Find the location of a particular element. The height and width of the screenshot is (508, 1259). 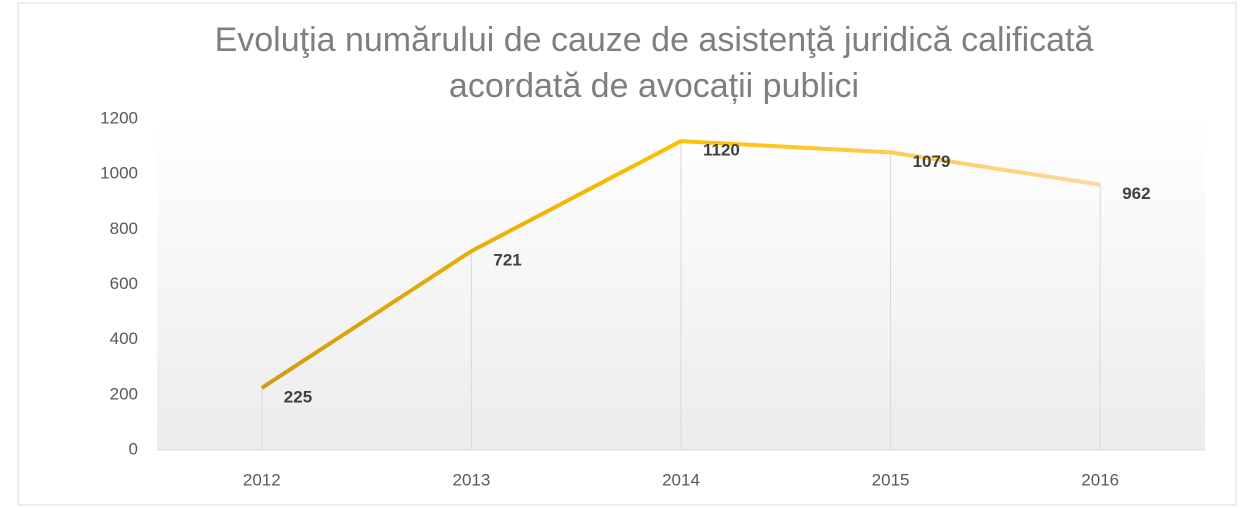

data-label: 1120 is located at coordinates (721, 150).